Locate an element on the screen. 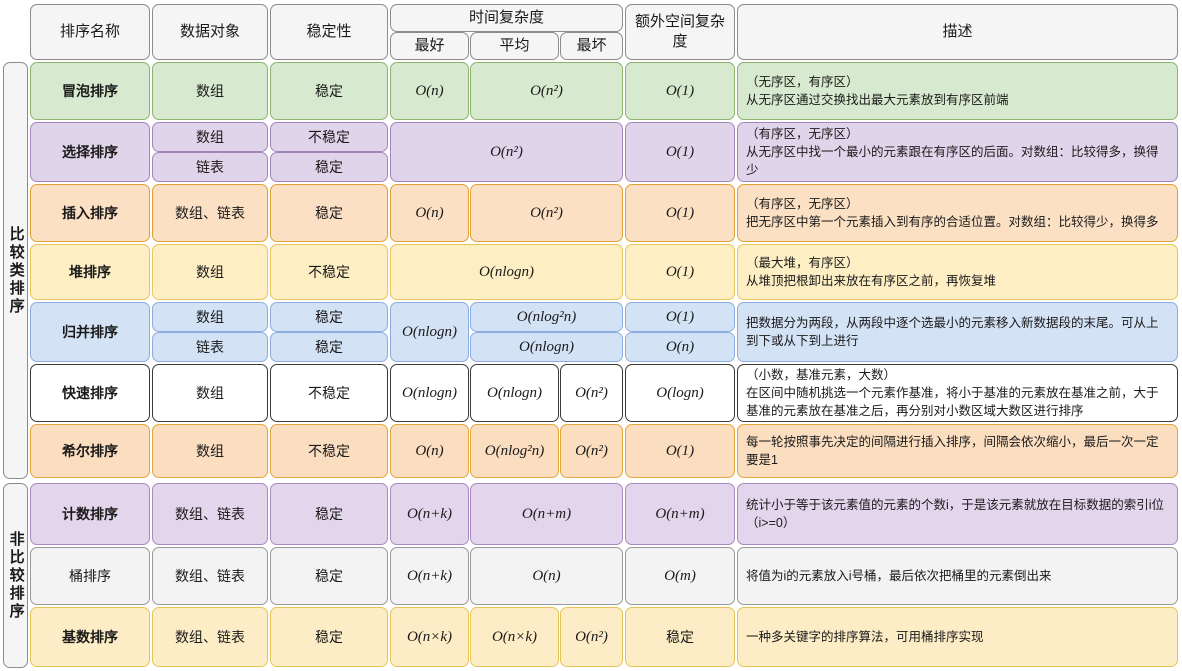 The image size is (1182, 671). row-shell-average: O(nlog²n) is located at coordinates (514, 451).